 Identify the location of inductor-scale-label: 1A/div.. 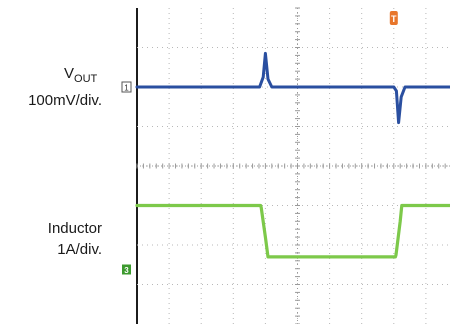
(79, 249).